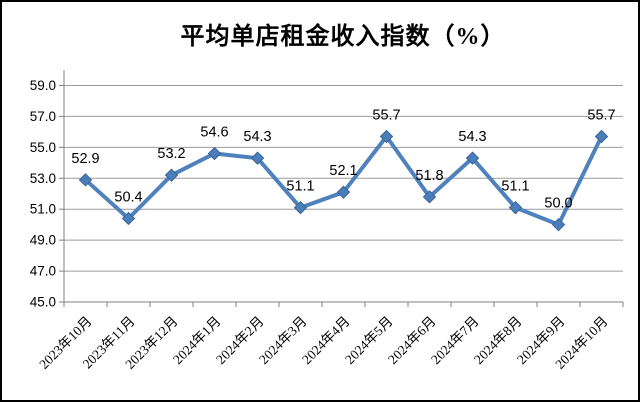  I want to click on data-label: 52.1, so click(343, 171).